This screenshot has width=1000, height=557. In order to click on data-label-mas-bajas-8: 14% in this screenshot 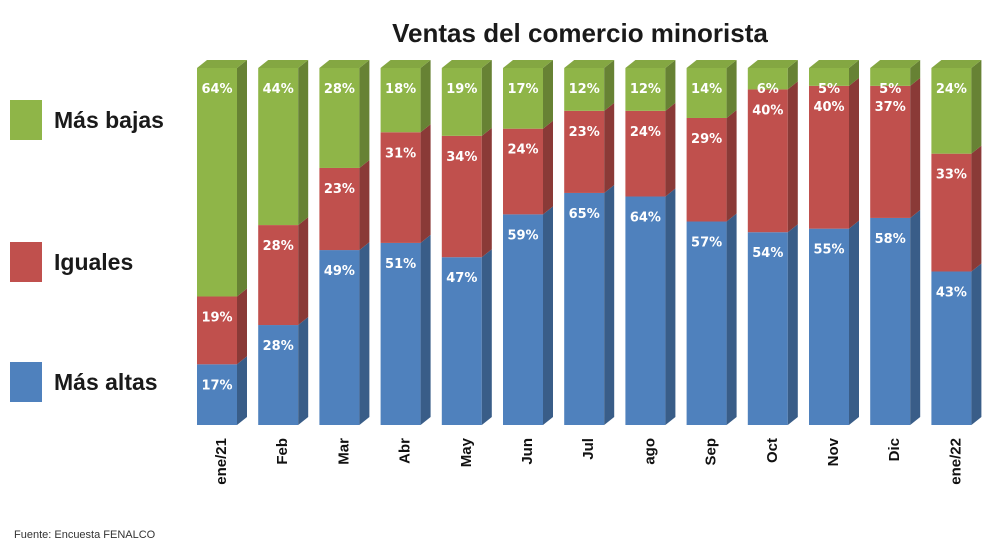, I will do `click(706, 89)`.